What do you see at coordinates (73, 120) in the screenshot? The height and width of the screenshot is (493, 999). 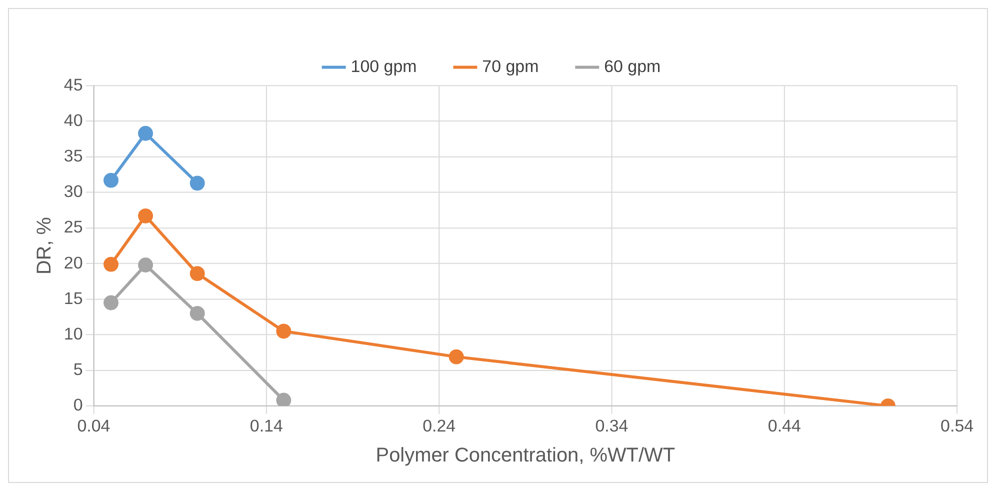 I see `y-tick-label: 40` at bounding box center [73, 120].